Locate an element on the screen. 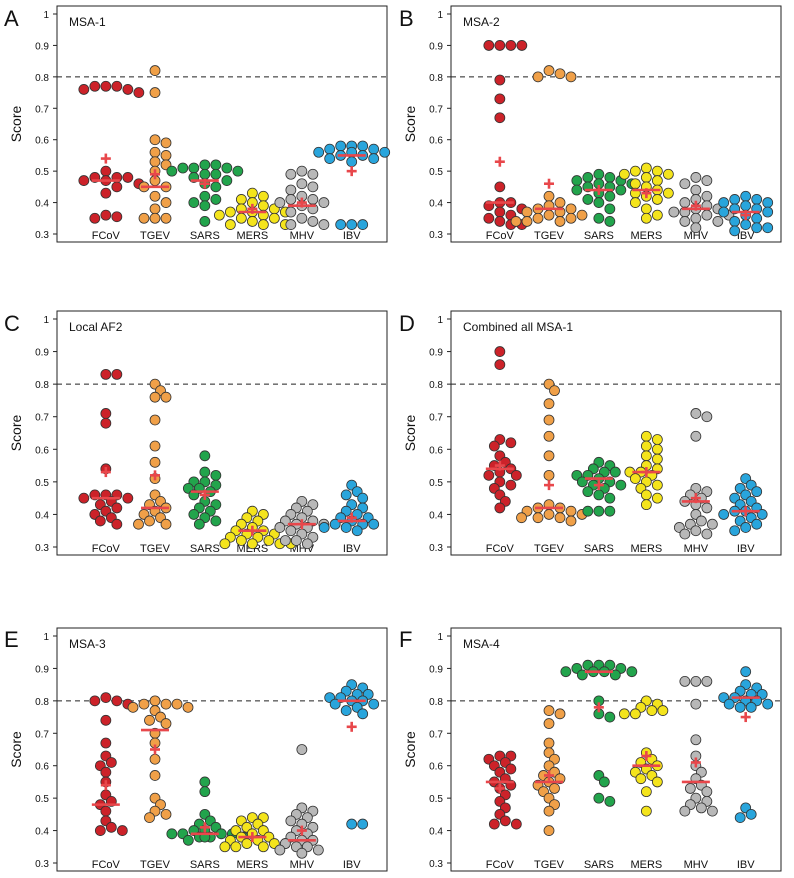  series-mhv is located at coordinates (302, 197).